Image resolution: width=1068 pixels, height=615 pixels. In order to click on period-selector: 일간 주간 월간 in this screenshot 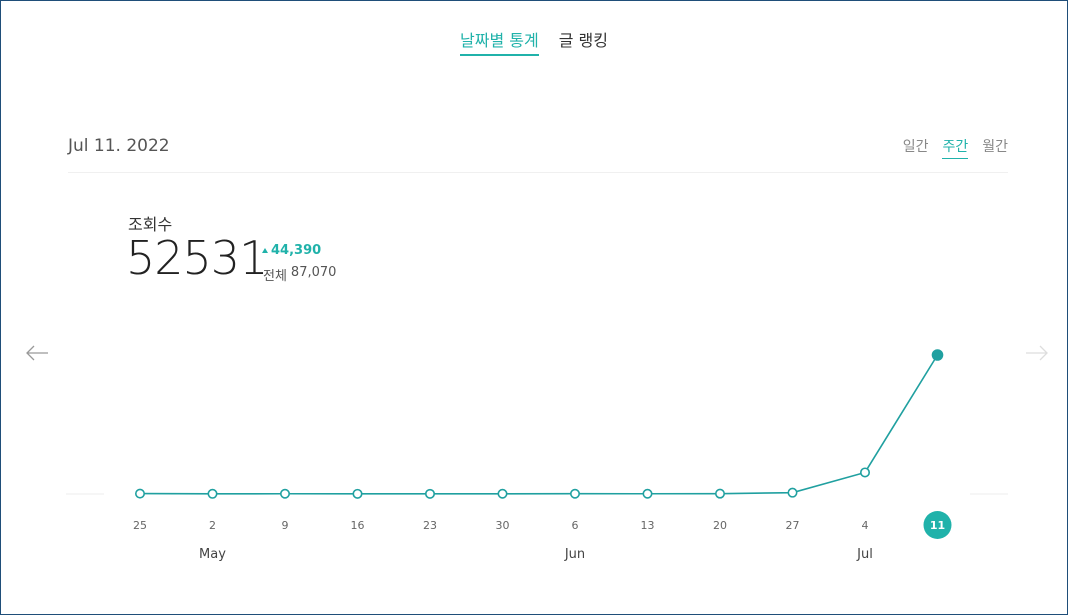, I will do `click(955, 147)`.